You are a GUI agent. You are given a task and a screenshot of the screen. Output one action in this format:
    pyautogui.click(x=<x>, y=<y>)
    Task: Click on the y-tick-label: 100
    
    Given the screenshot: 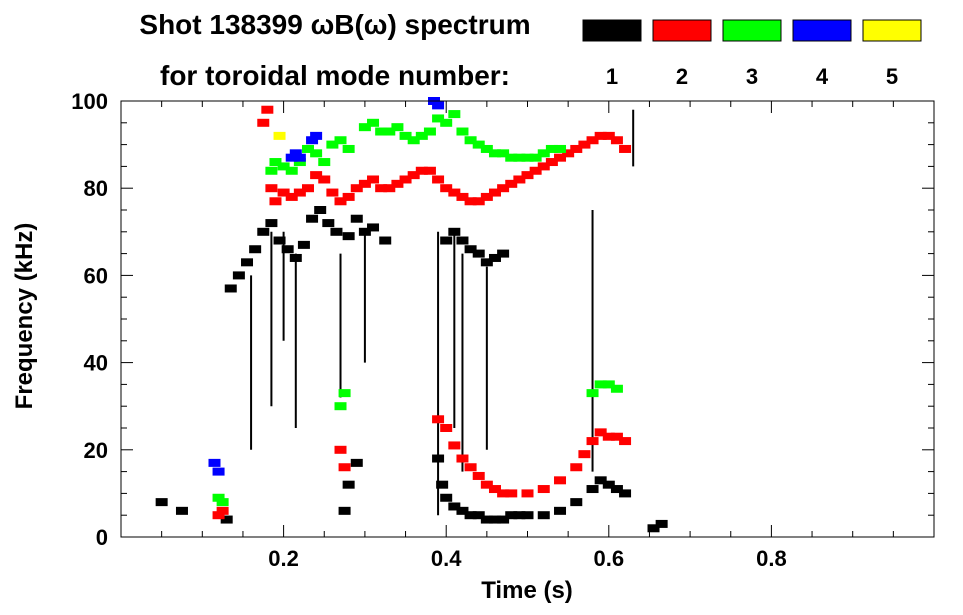 What is the action you would take?
    pyautogui.click(x=89, y=101)
    